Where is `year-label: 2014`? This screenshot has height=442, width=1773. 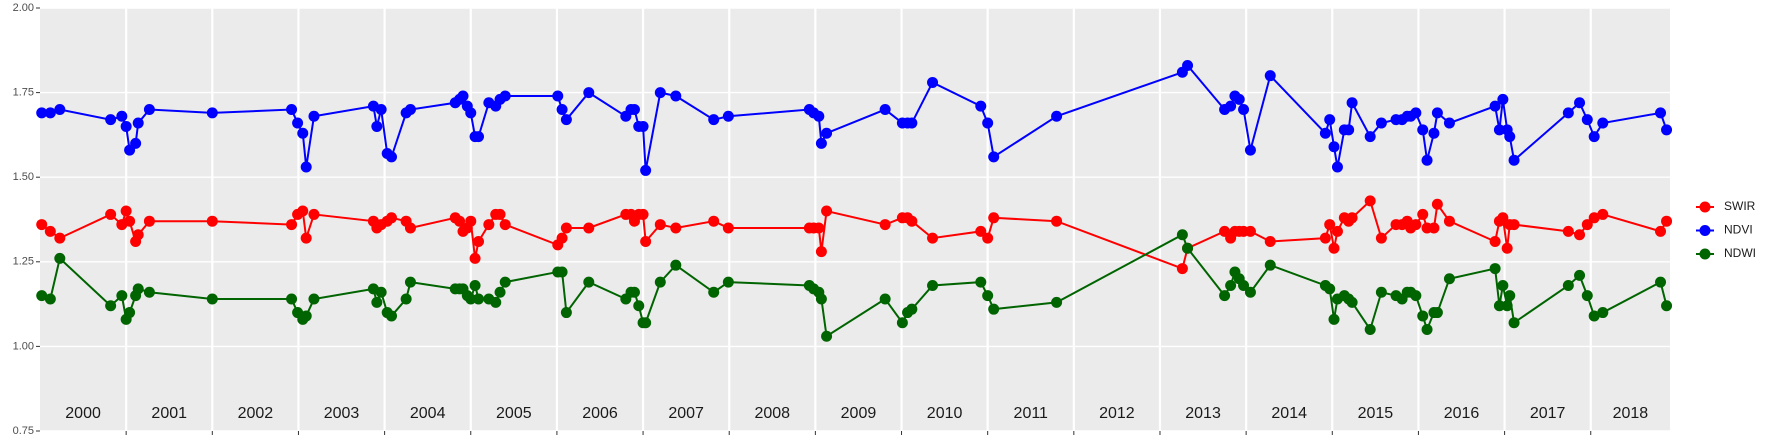
year-label: 2014 is located at coordinates (1289, 413).